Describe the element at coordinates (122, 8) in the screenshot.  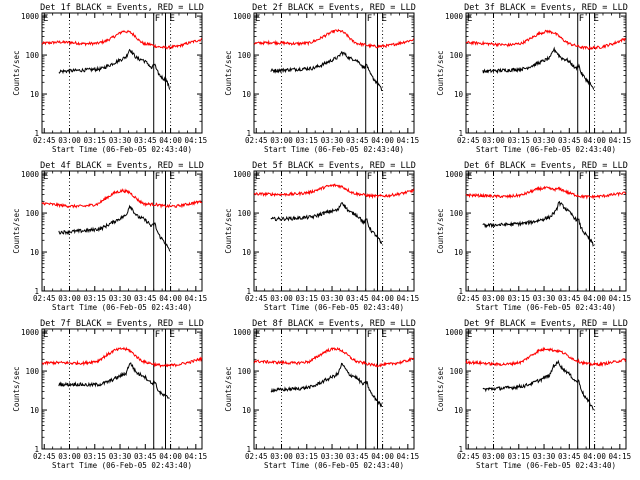
I see `panel-title: Det 1f BLACK = Events, RED = LLD` at that location.